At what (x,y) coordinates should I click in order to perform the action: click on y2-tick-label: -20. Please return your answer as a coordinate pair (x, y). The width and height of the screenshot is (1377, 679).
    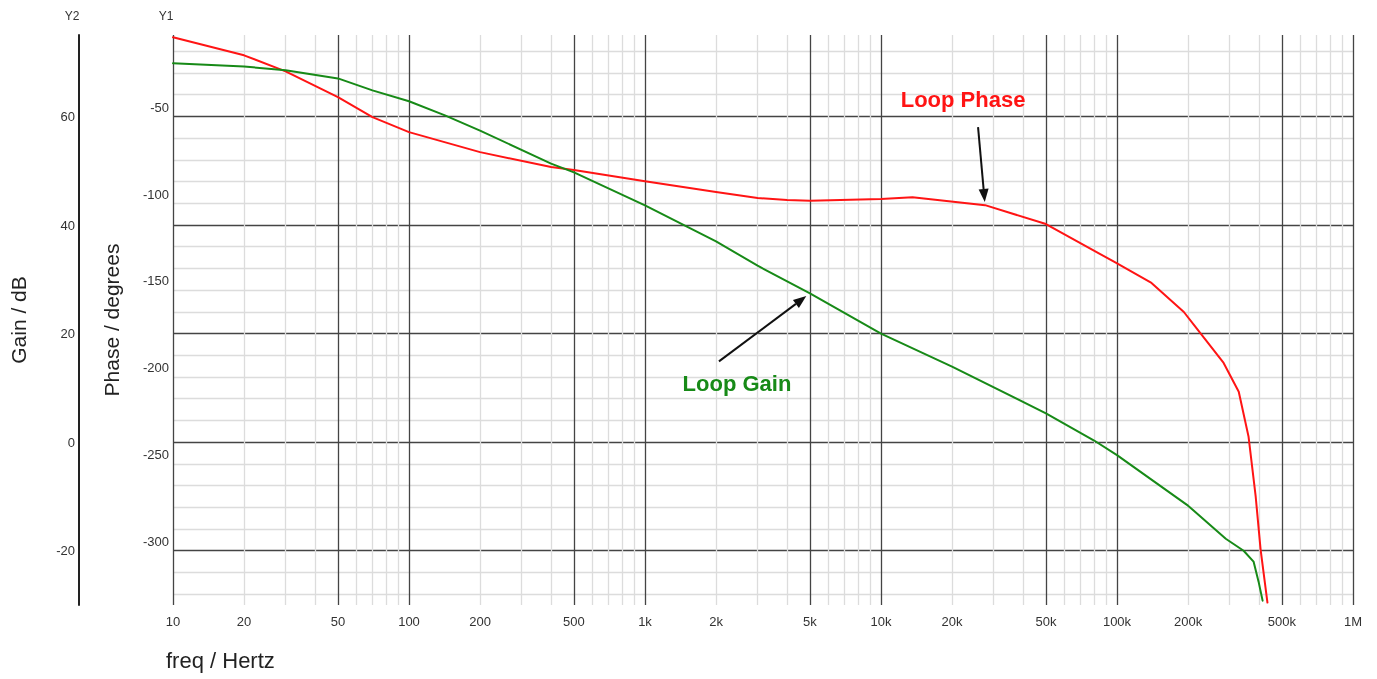
    Looking at the image, I should click on (65, 551).